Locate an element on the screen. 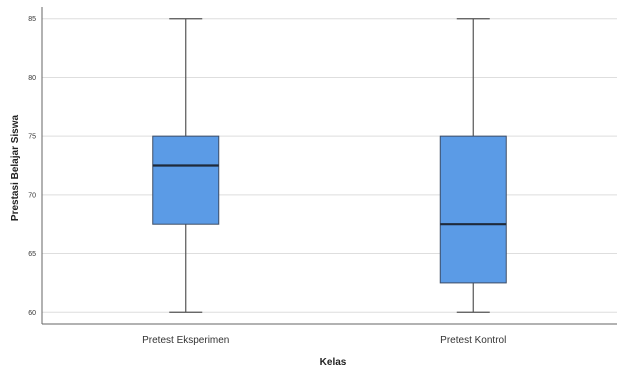 This screenshot has width=617, height=371. y-tick-label: 75 is located at coordinates (32, 137).